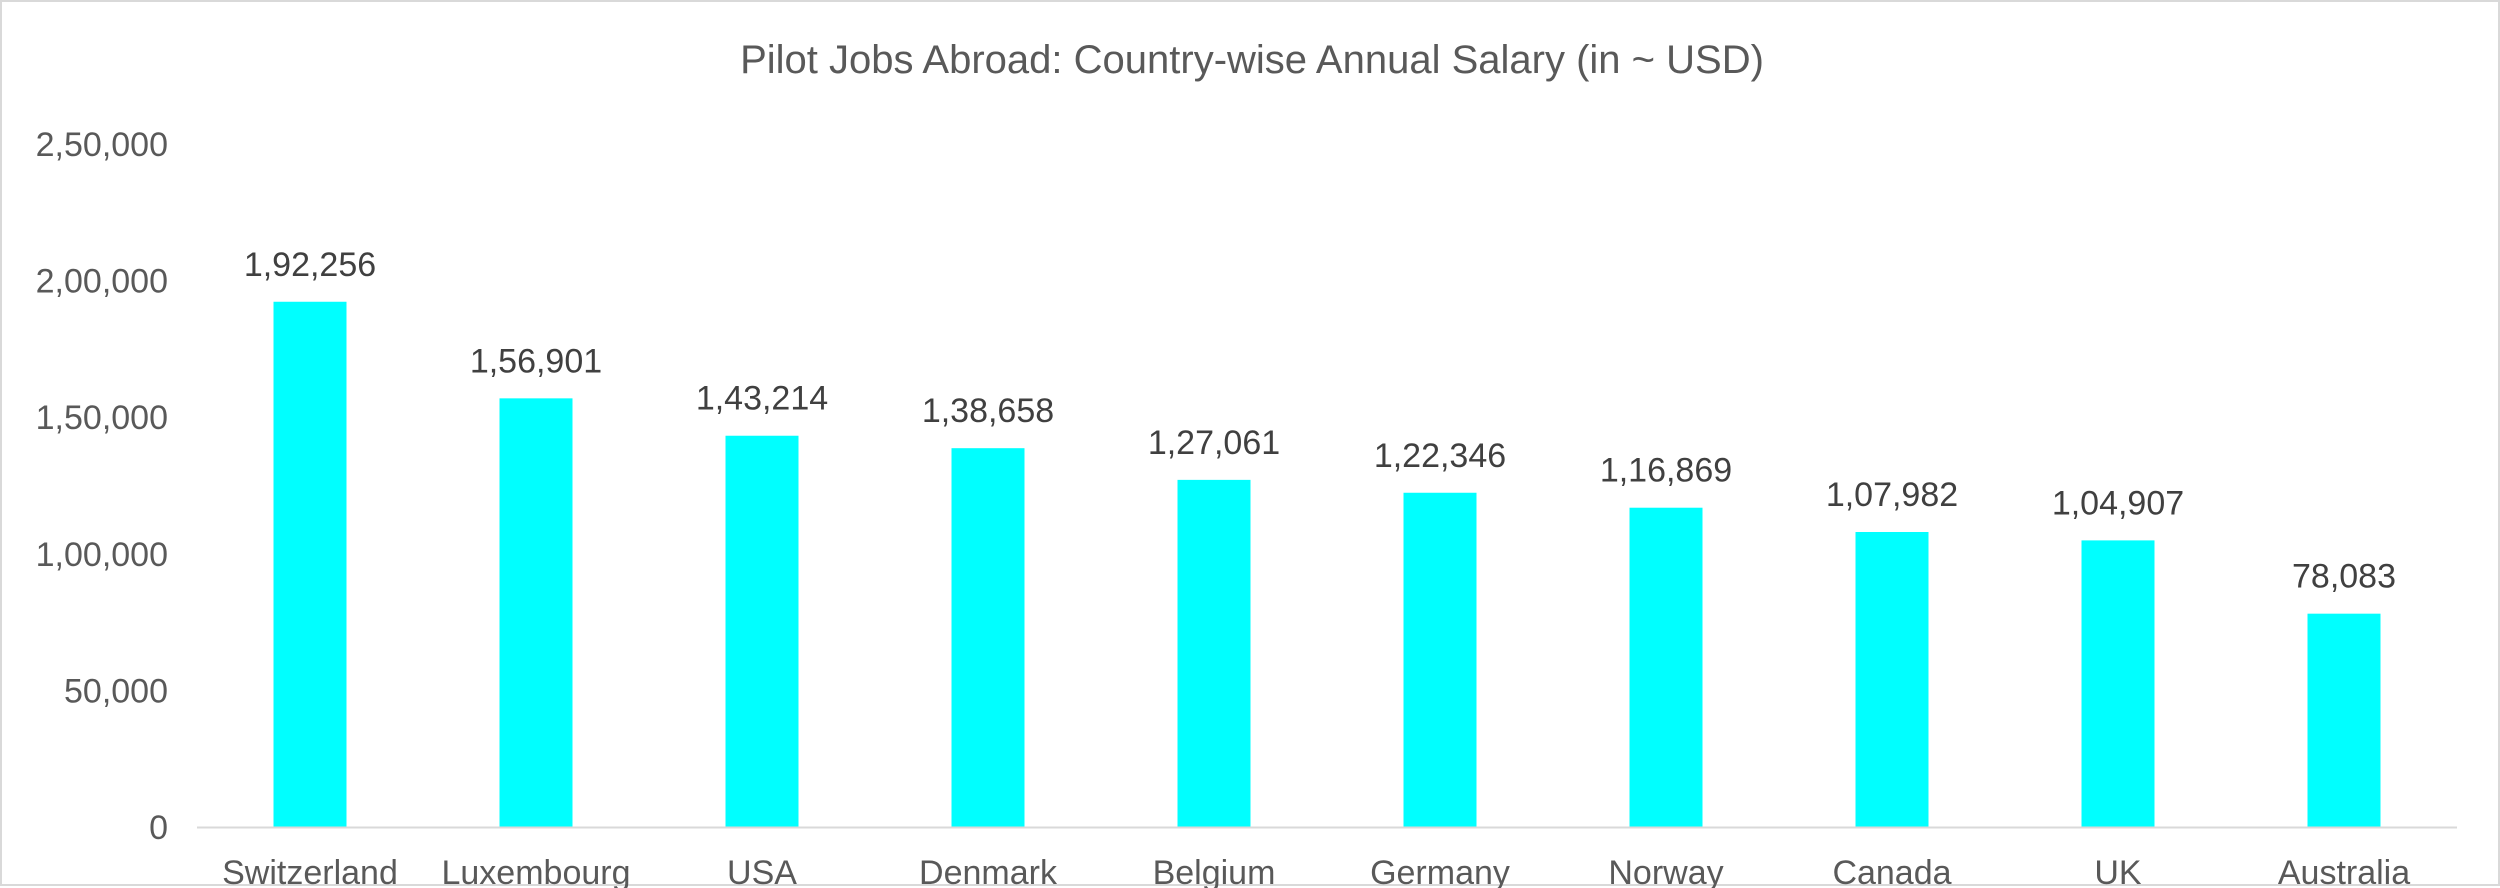 The width and height of the screenshot is (2500, 888). What do you see at coordinates (2118, 871) in the screenshot?
I see `x-category-label: UK` at bounding box center [2118, 871].